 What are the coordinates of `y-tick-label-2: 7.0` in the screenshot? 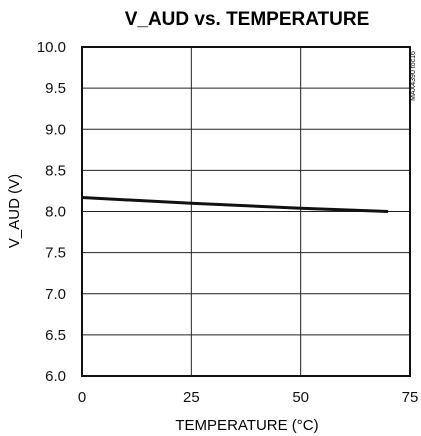 It's located at (55, 294).